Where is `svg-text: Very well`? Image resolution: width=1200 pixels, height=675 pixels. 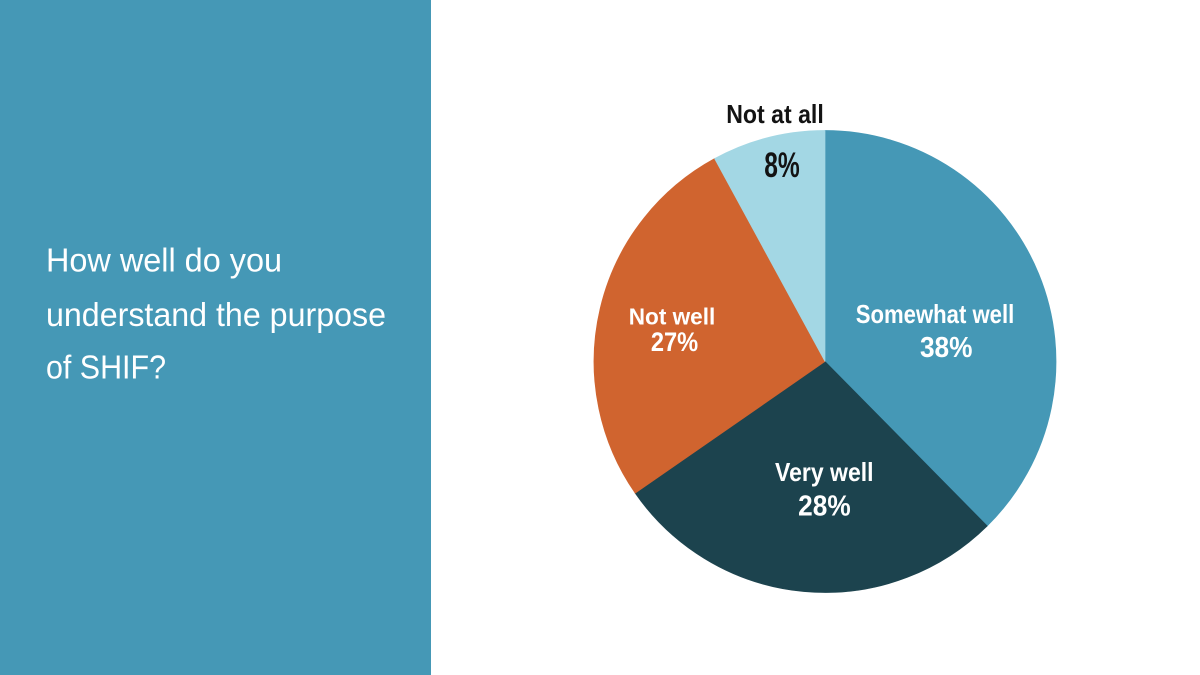 svg-text: Very well is located at coordinates (824, 472).